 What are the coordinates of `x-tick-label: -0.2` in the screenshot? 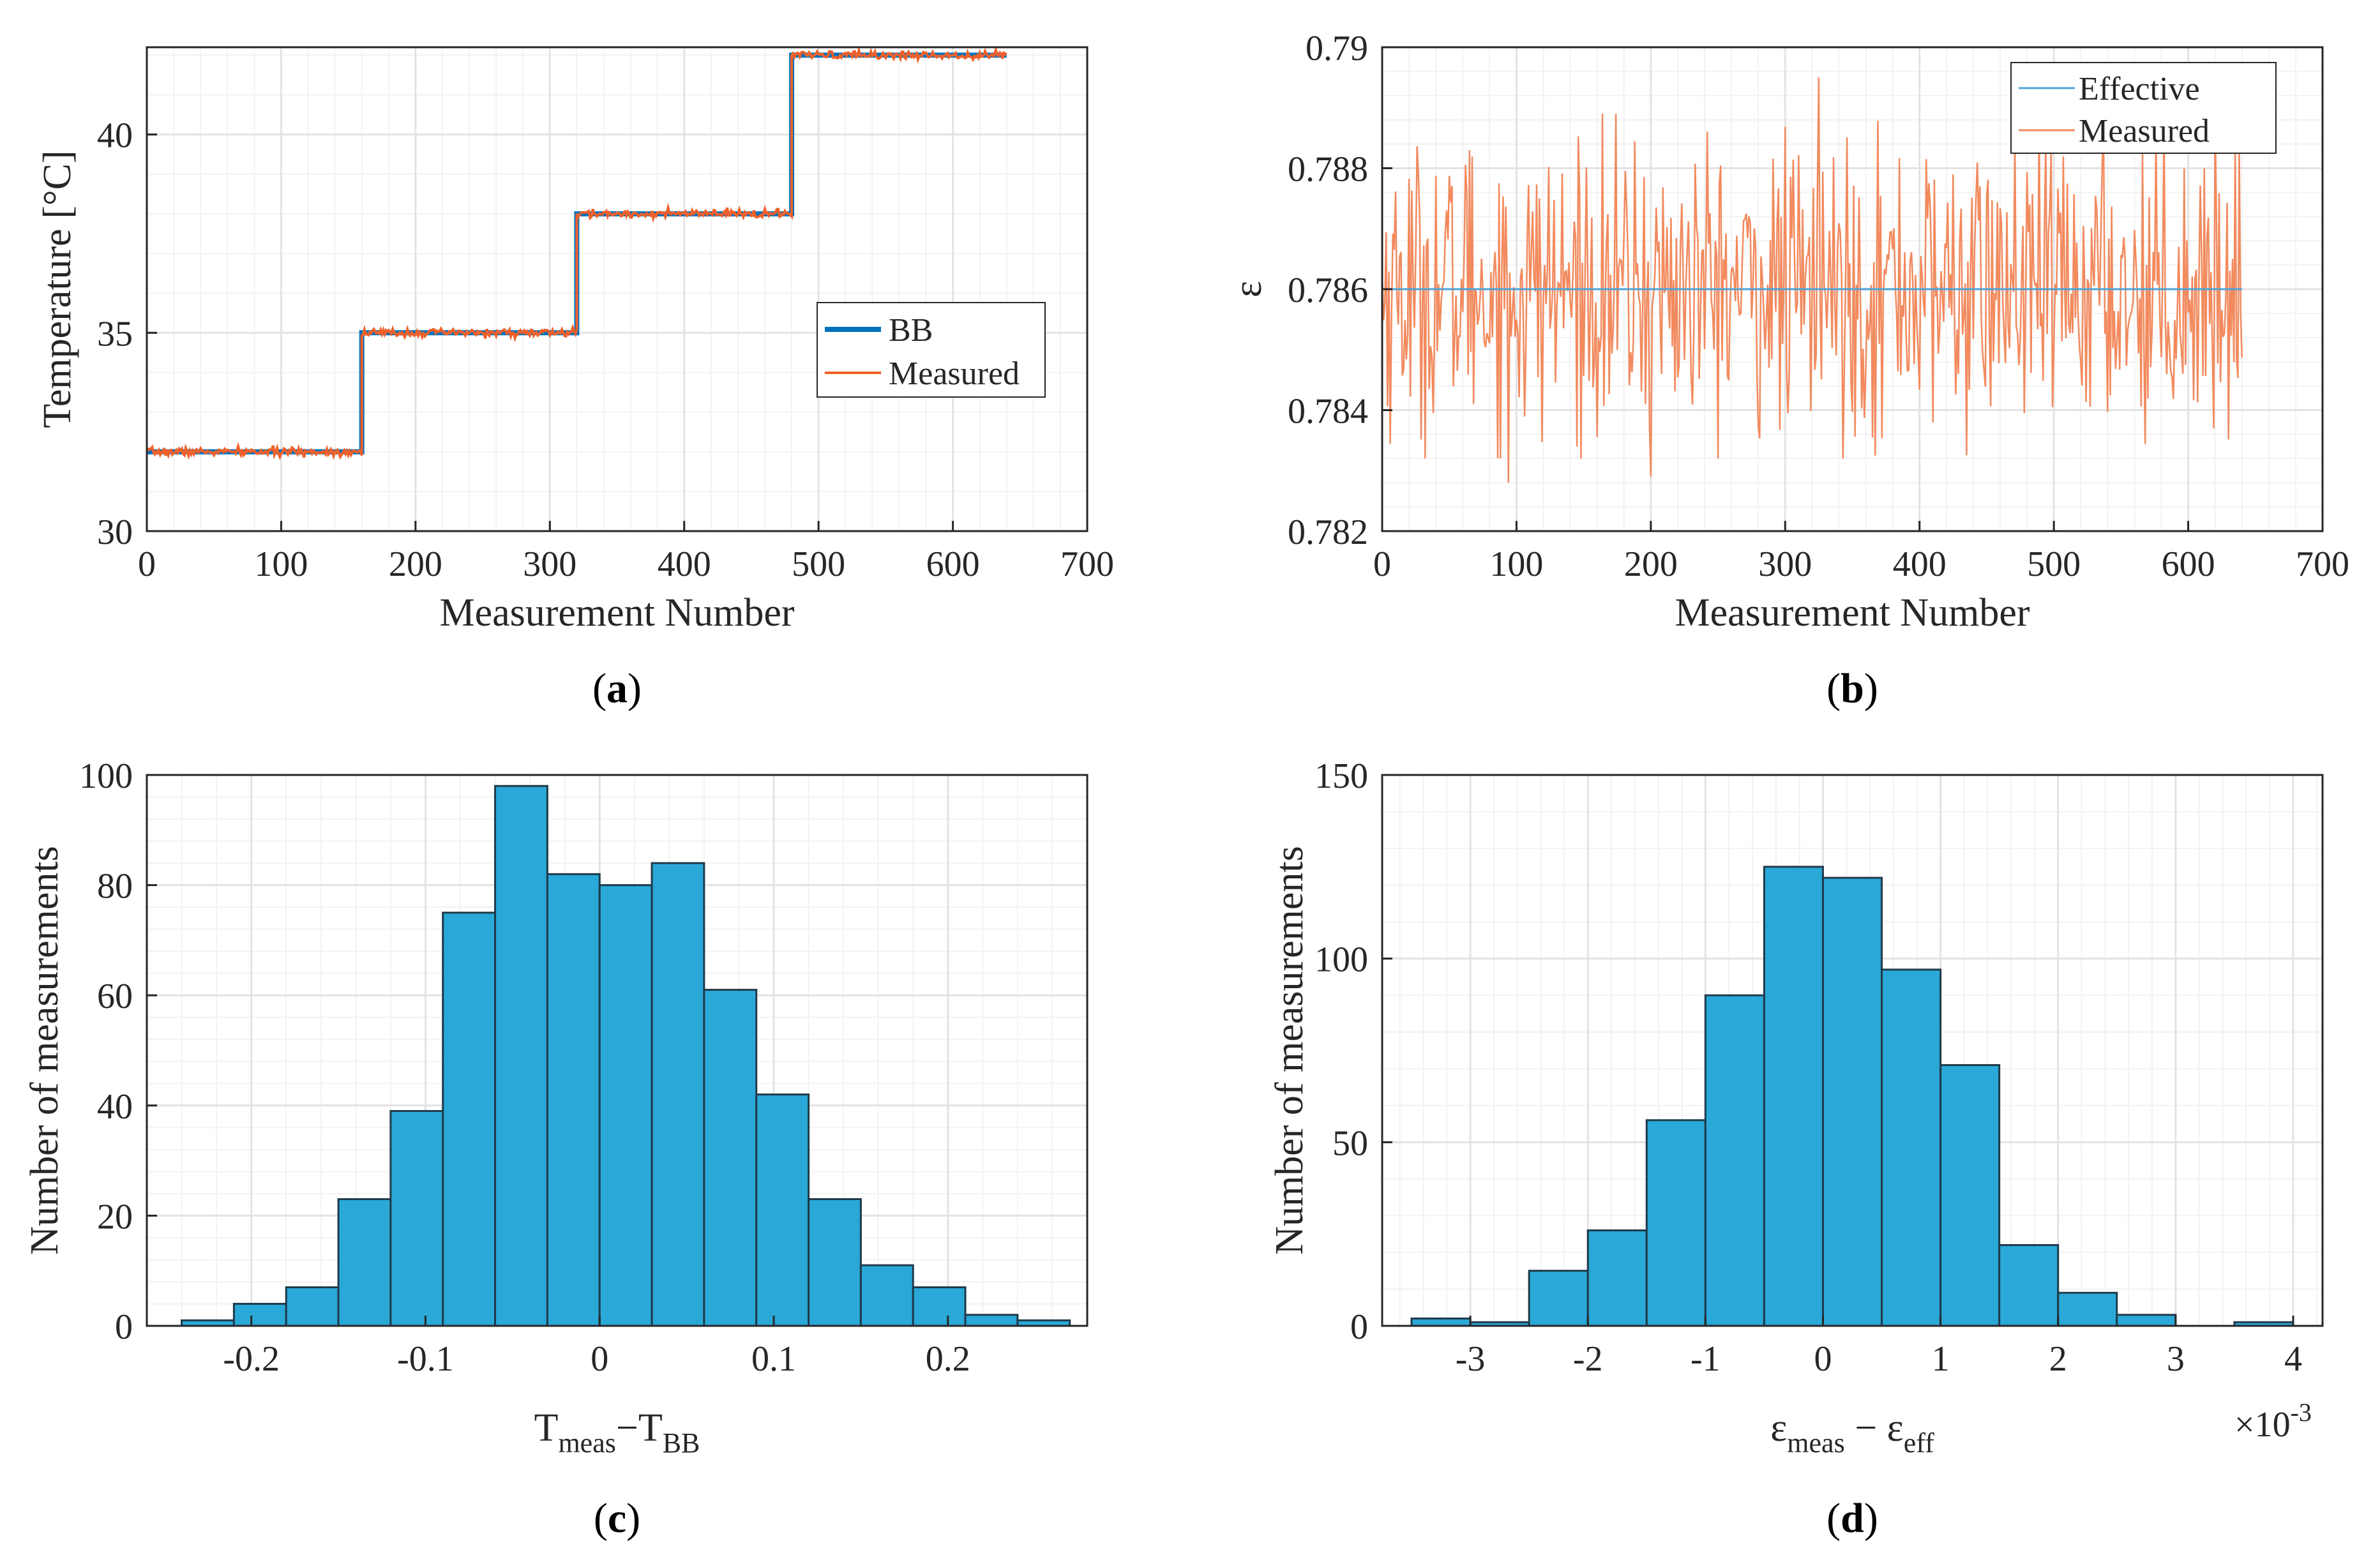 It's located at (251, 1359).